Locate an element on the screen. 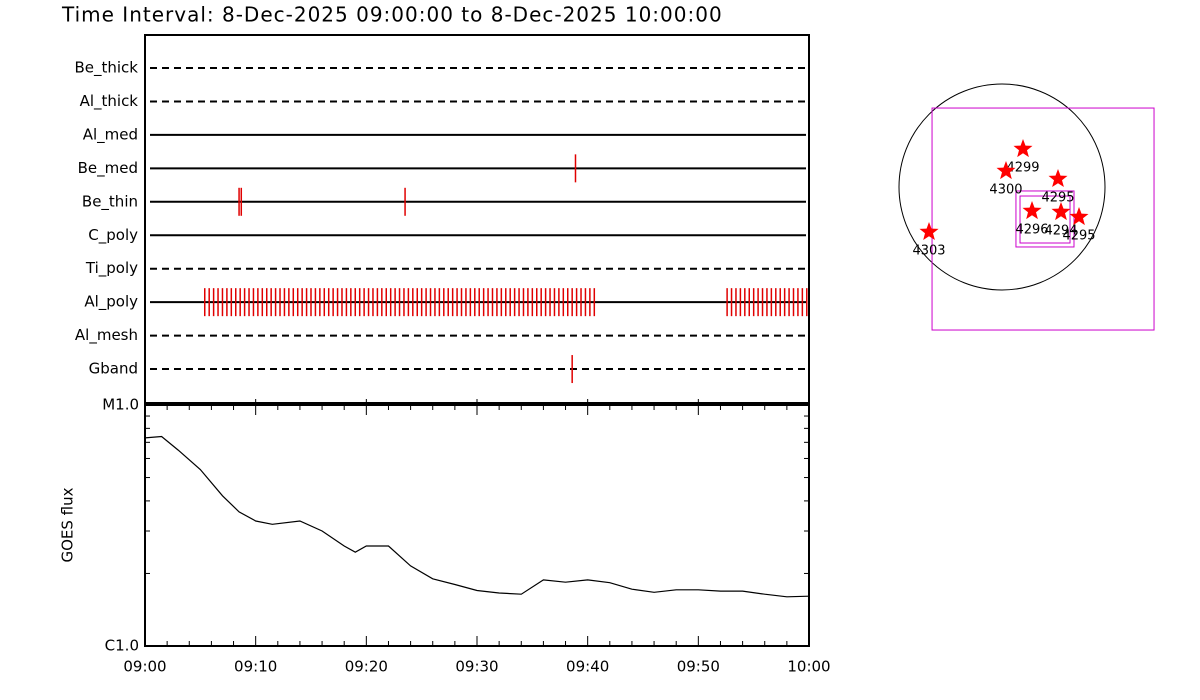 This screenshot has width=1200, height=700. x-tick-label: 09:00 is located at coordinates (144, 667).